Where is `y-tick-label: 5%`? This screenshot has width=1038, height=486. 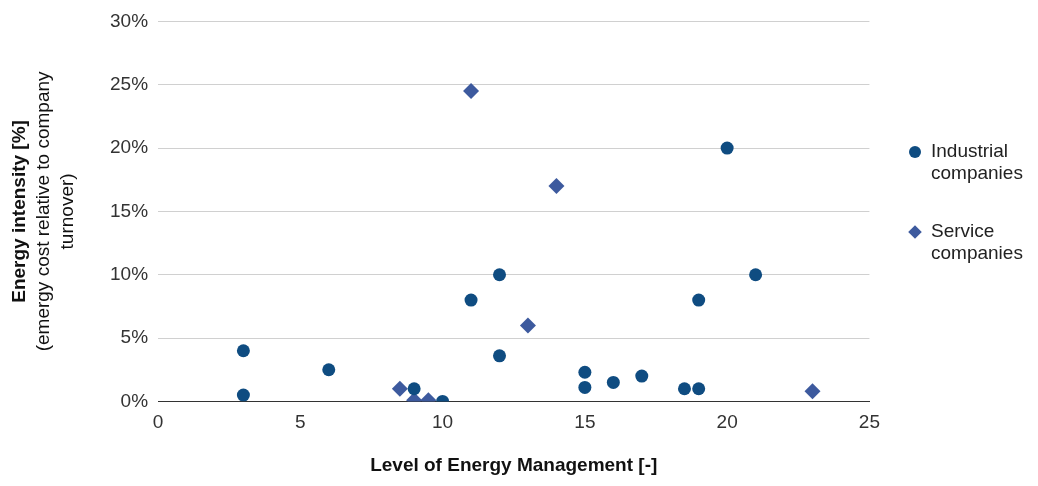 y-tick-label: 5% is located at coordinates (134, 337).